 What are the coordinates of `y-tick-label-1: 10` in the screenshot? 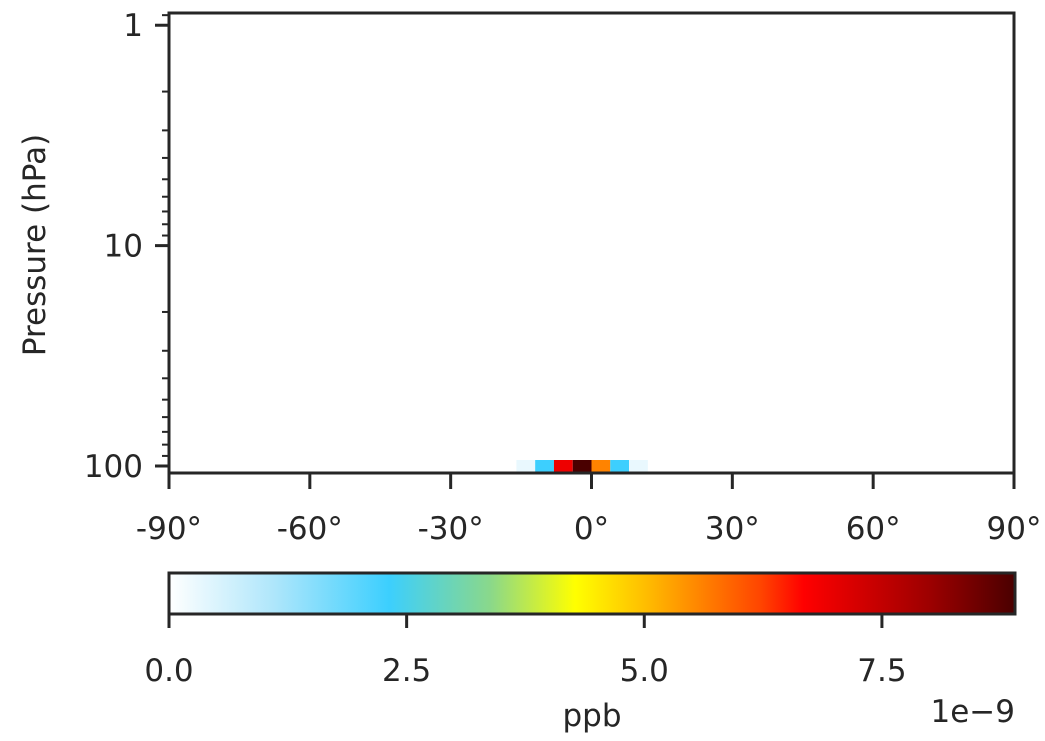 It's located at (123, 247).